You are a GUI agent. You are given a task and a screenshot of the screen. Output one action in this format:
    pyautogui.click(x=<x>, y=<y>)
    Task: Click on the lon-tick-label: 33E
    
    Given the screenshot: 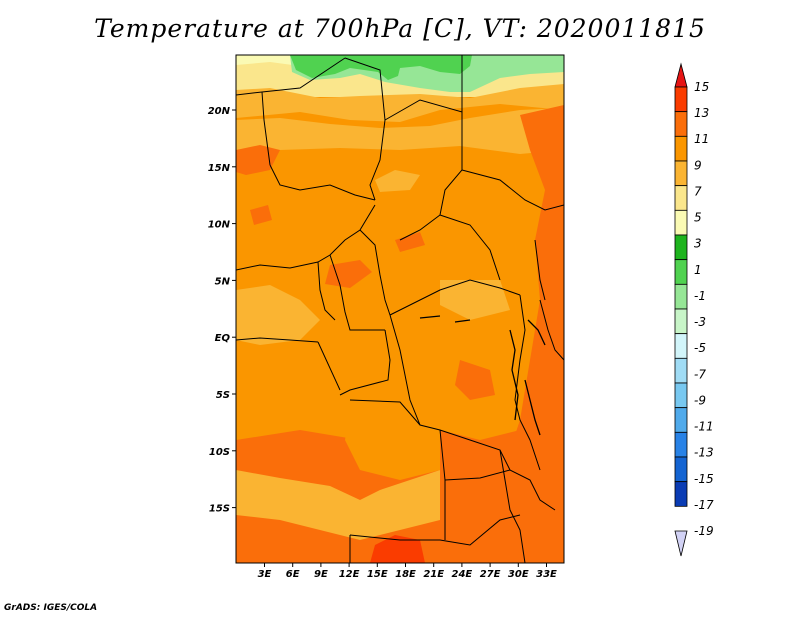 What is the action you would take?
    pyautogui.click(x=546, y=574)
    